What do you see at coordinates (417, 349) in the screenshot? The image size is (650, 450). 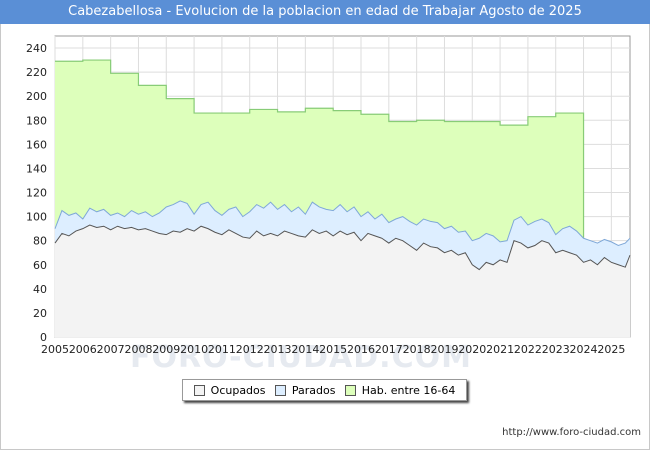 I see `x-tick-label: 2018` at bounding box center [417, 349].